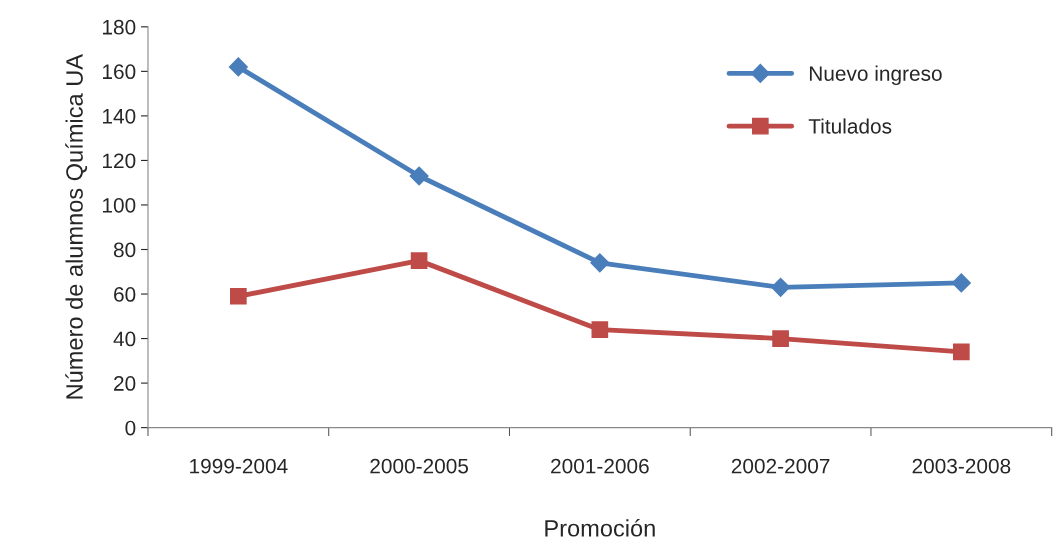 This screenshot has width=1057, height=559. I want to click on y-tick-label: 20, so click(125, 383).